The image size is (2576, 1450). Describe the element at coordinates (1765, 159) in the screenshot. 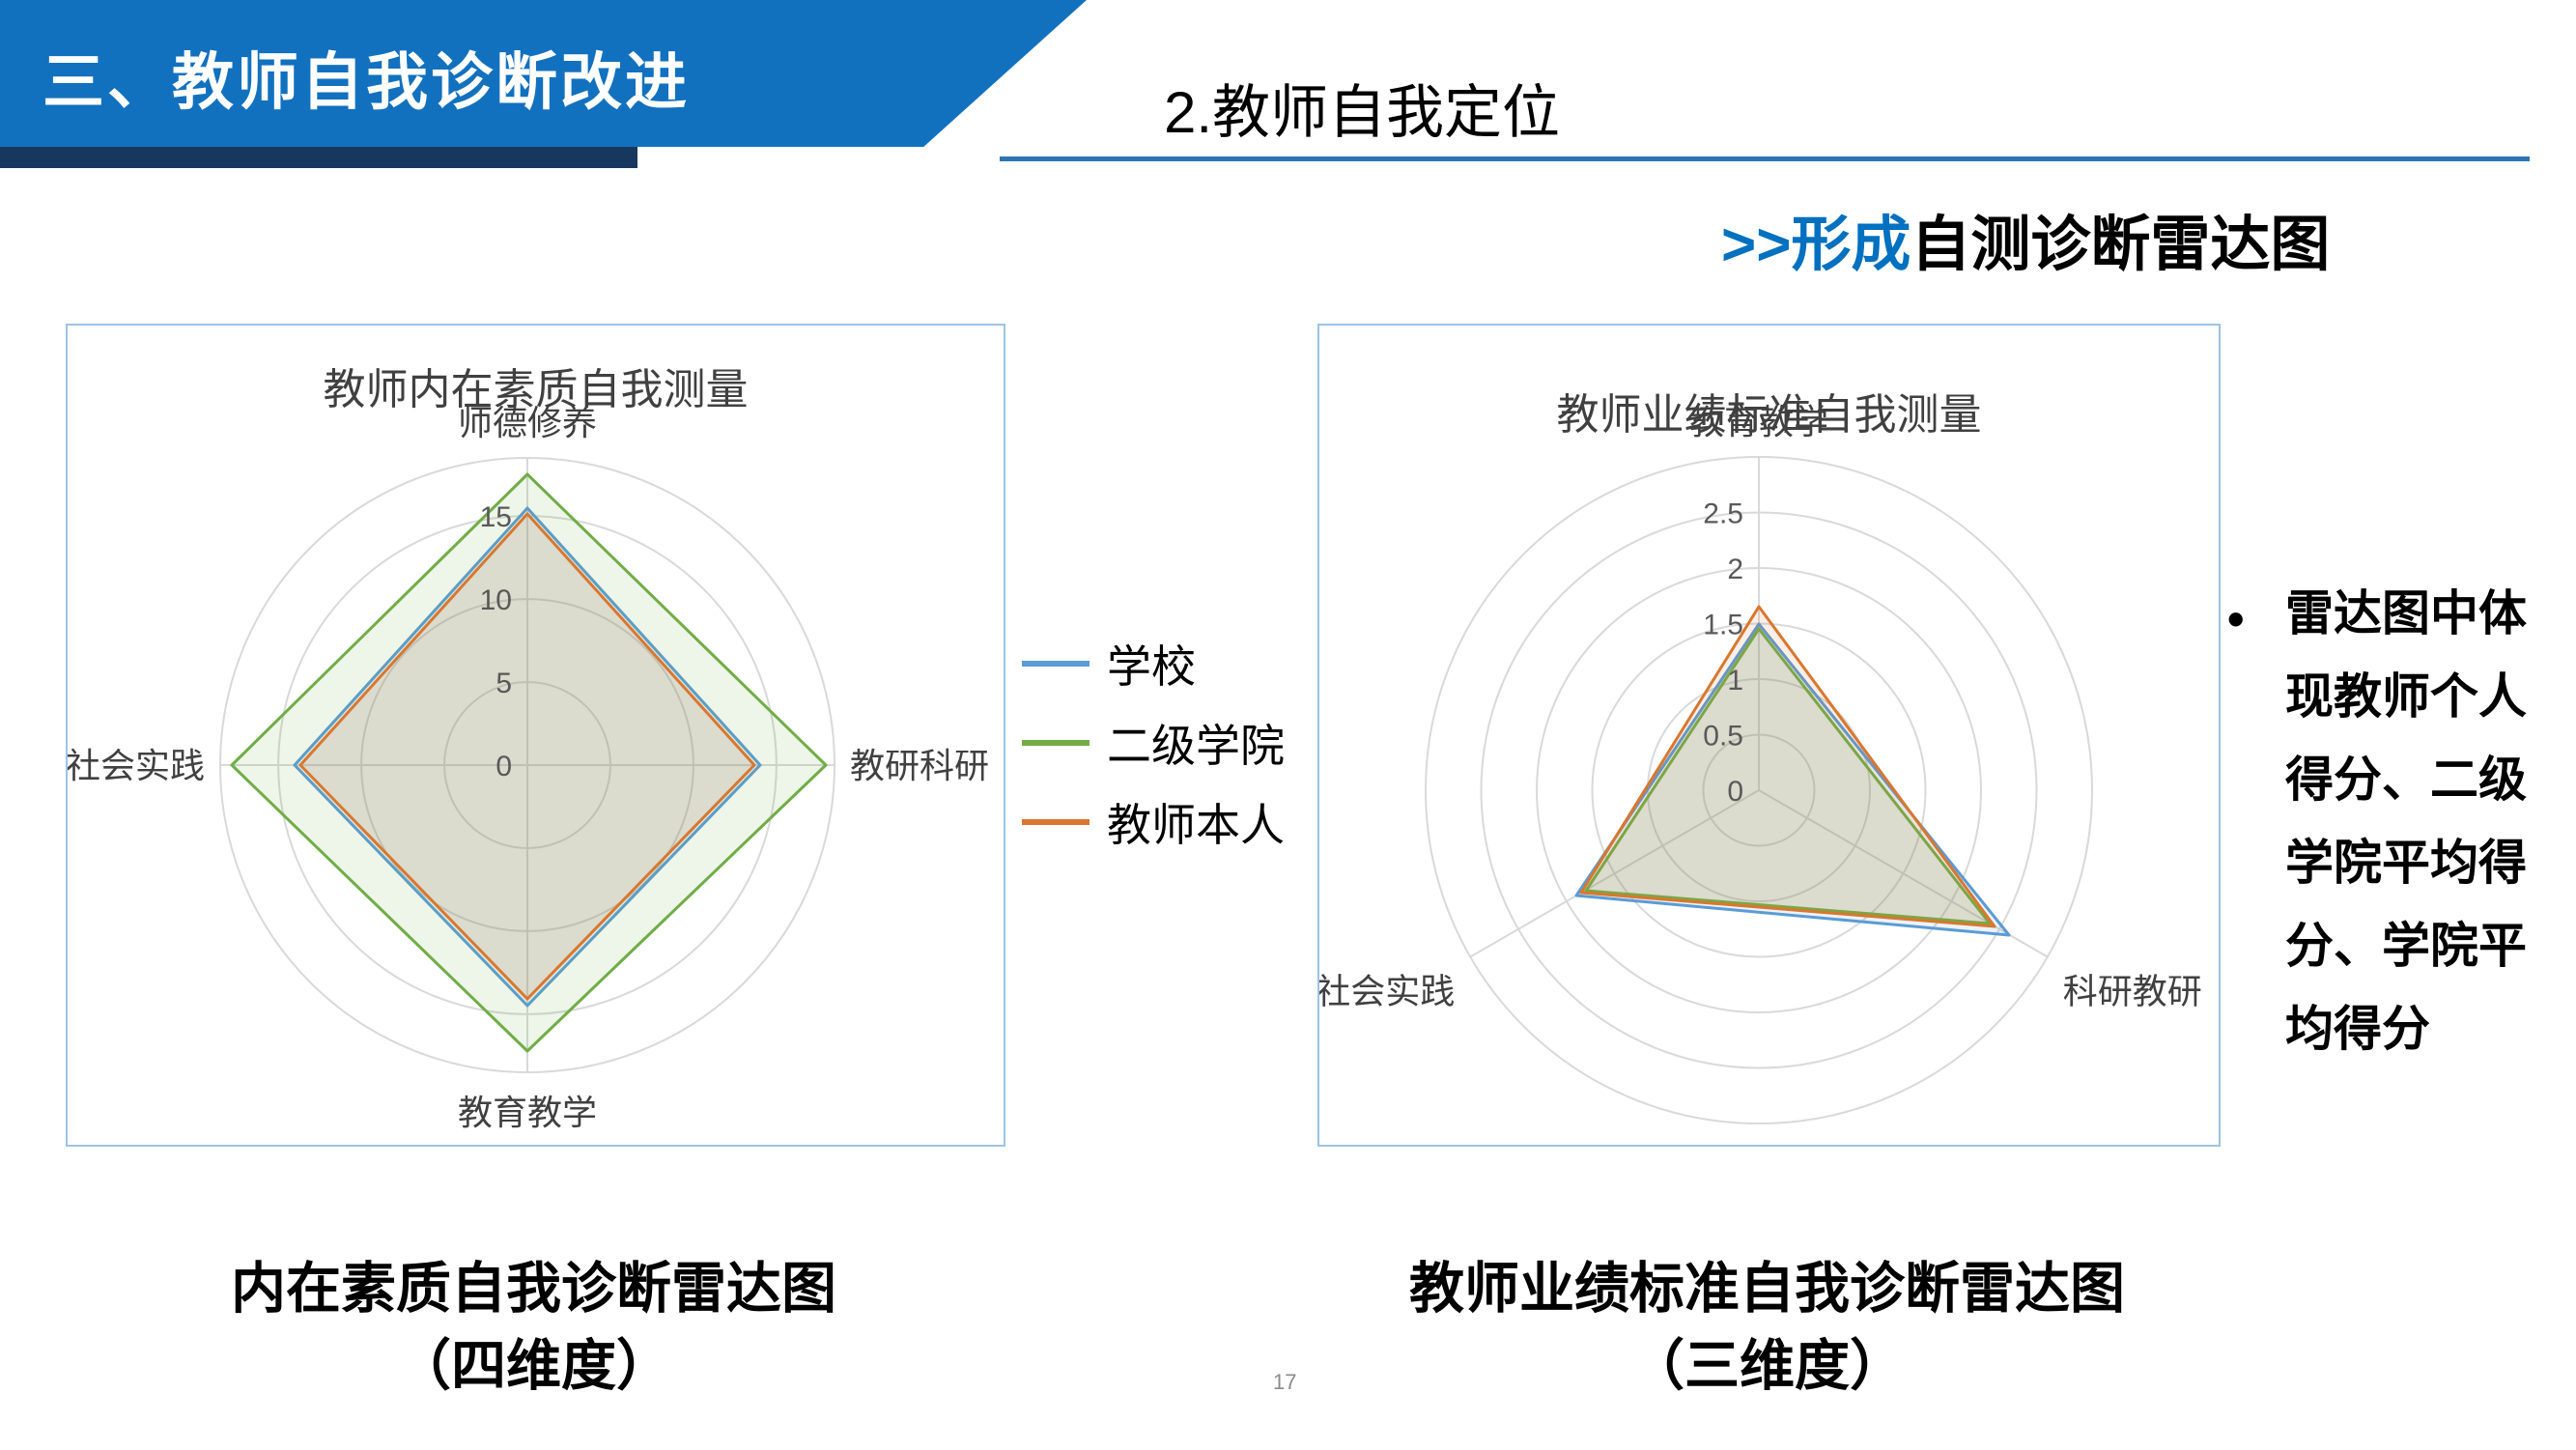

I see `section-title-underline` at that location.